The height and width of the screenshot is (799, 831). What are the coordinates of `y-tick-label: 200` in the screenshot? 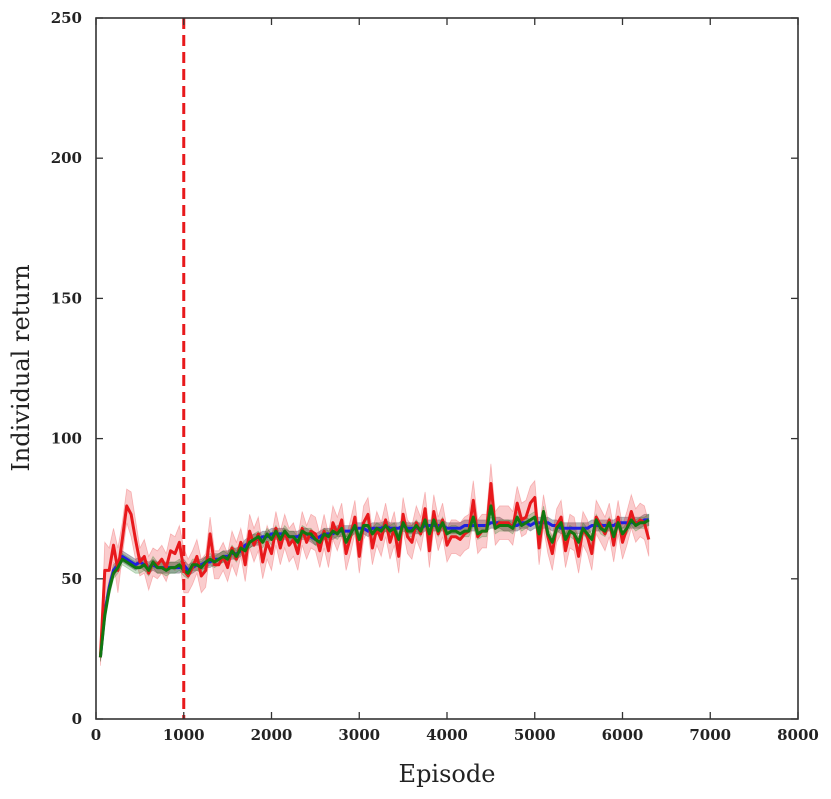 It's located at (66, 158).